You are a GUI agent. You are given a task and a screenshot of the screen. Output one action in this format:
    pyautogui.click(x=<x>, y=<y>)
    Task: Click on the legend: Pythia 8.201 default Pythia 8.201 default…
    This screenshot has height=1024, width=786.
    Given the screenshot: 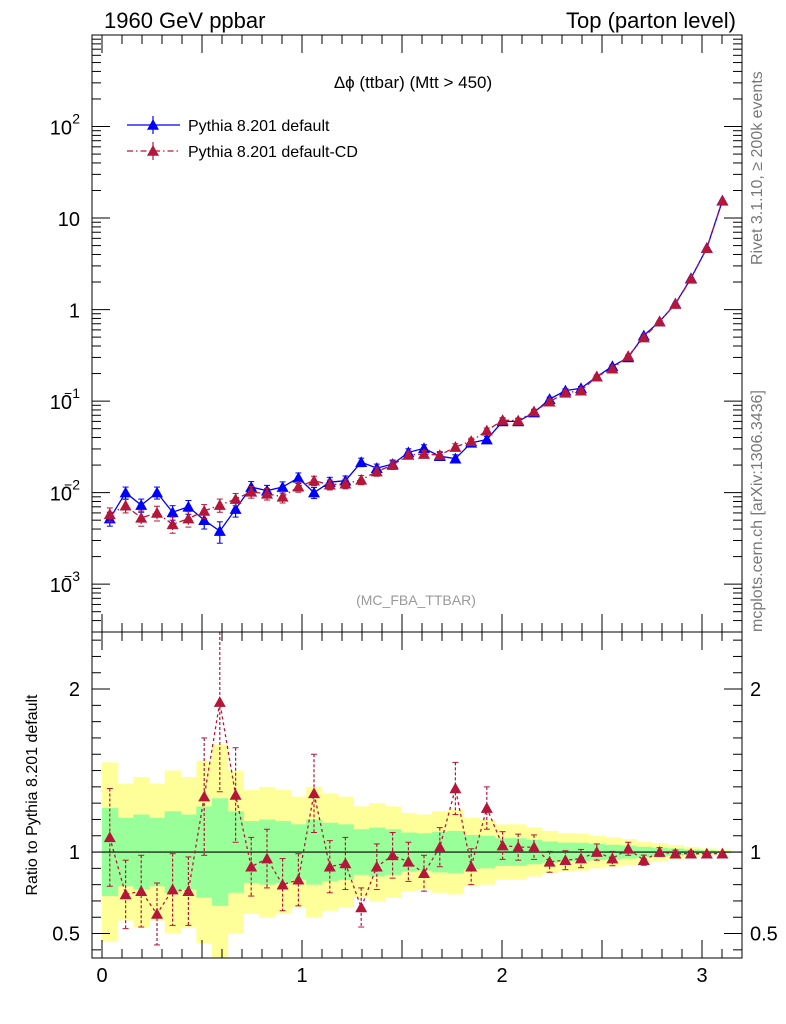 What is the action you would take?
    pyautogui.click(x=242, y=138)
    